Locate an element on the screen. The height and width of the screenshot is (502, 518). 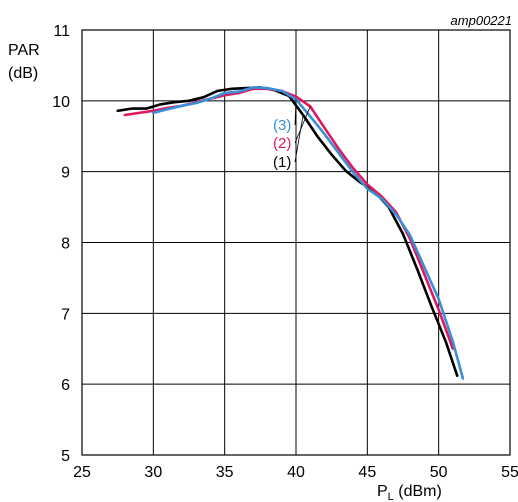
label-leaders is located at coordinates (302, 131).